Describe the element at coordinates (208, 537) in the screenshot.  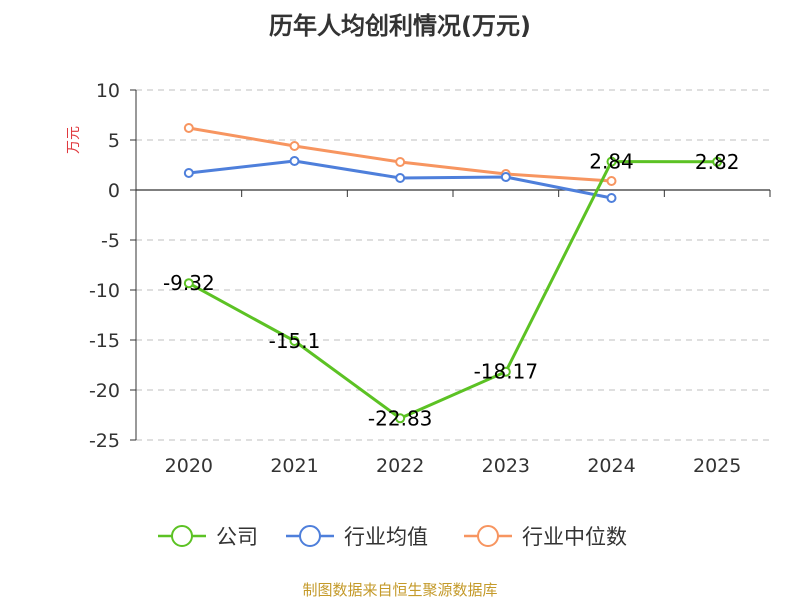
I see `legend-item-0: 公司` at that location.